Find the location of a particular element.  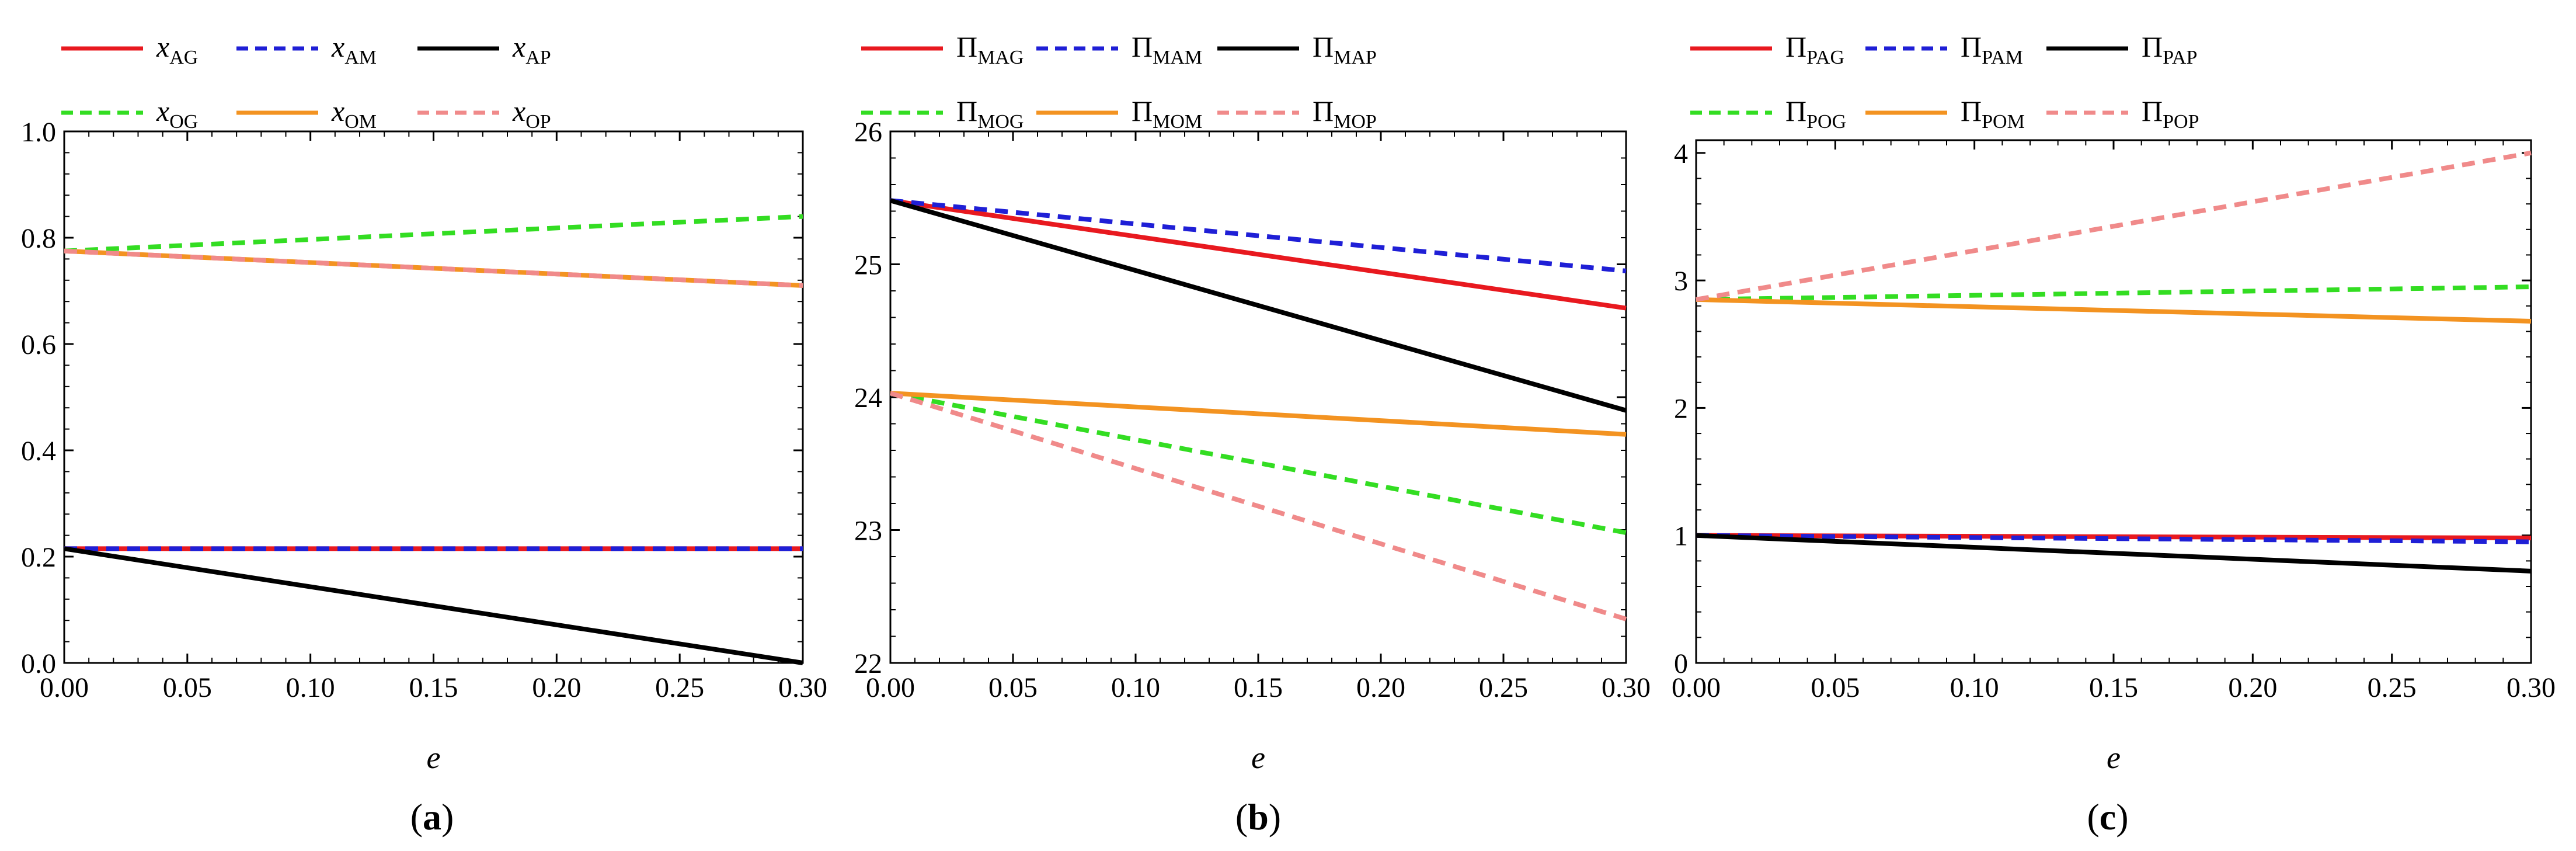

legend-label-mam: ΠMAM is located at coordinates (1167, 49).